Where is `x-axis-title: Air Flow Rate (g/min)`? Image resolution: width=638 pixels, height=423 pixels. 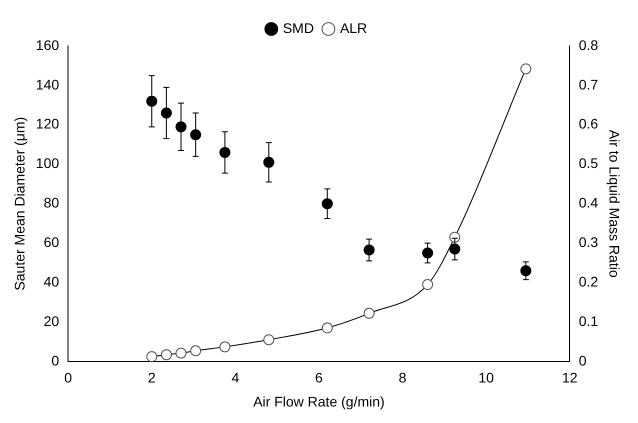 x-axis-title: Air Flow Rate (g/min) is located at coordinates (319, 401).